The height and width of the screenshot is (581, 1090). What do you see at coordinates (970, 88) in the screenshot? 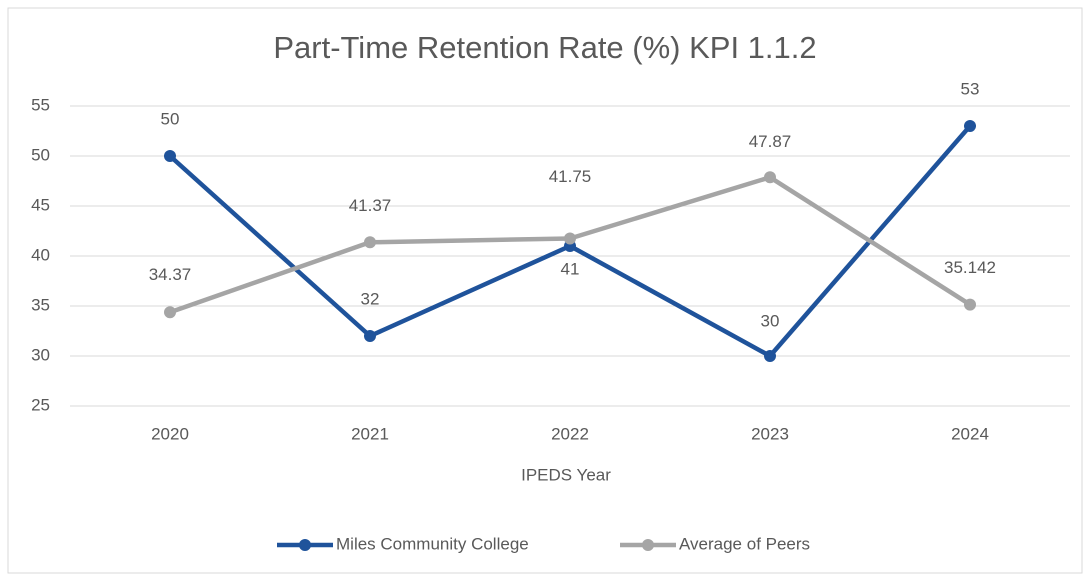
I see `data-label: 53` at bounding box center [970, 88].